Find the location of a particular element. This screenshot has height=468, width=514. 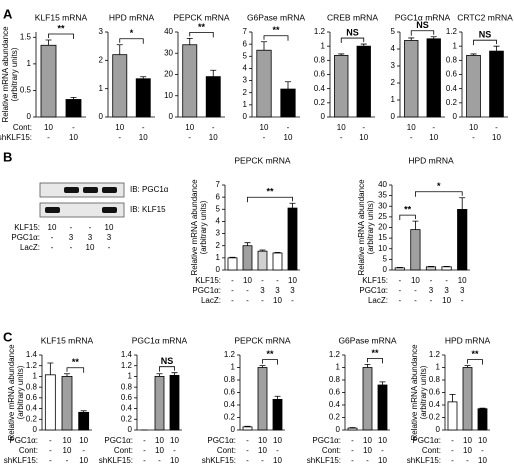

y-tick-label: 6 is located at coordinates (218, 196).